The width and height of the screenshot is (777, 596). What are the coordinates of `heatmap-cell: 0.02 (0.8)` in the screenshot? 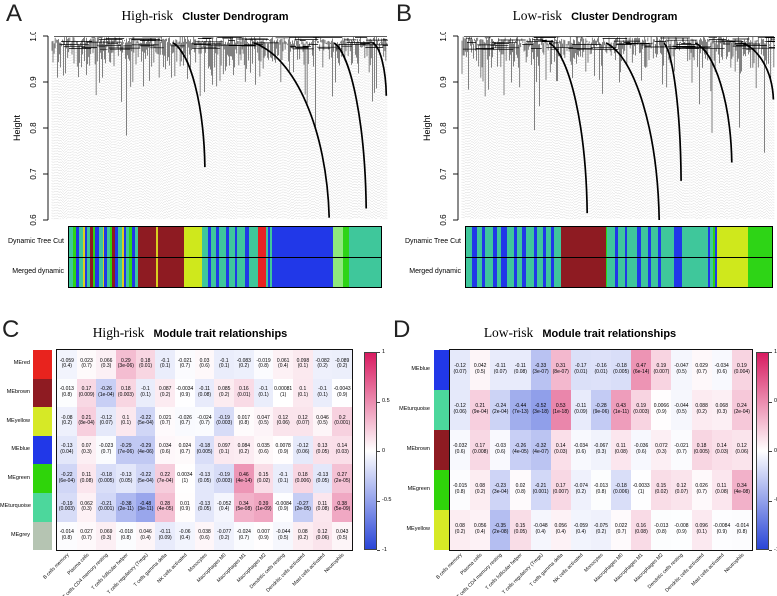 It's located at (520, 490).